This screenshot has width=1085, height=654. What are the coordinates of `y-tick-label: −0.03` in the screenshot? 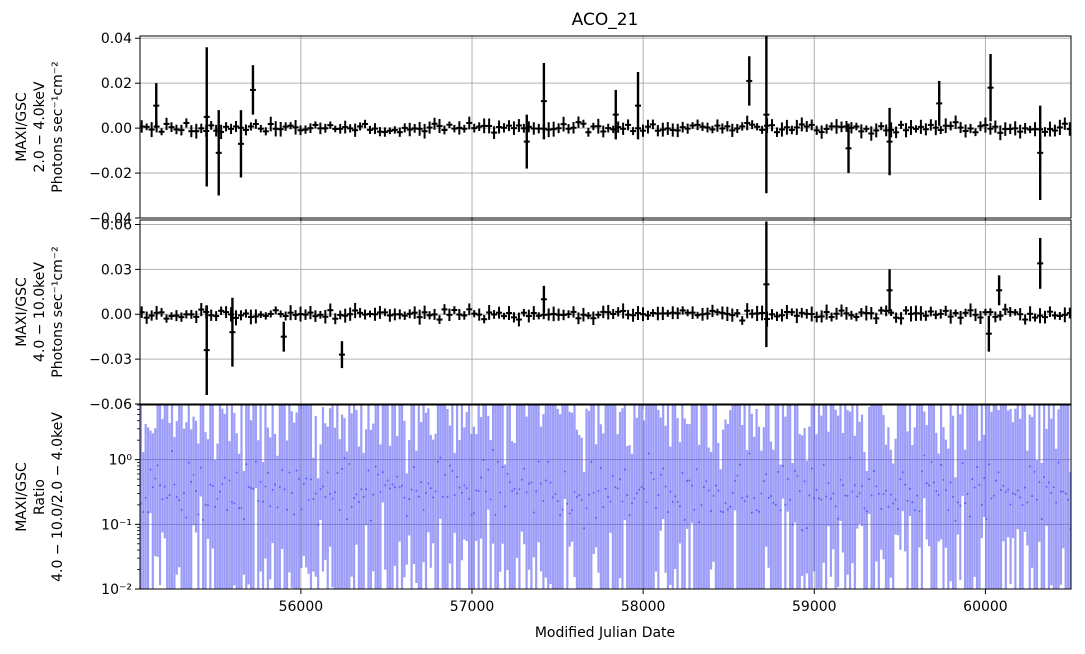 It's located at (110, 360).